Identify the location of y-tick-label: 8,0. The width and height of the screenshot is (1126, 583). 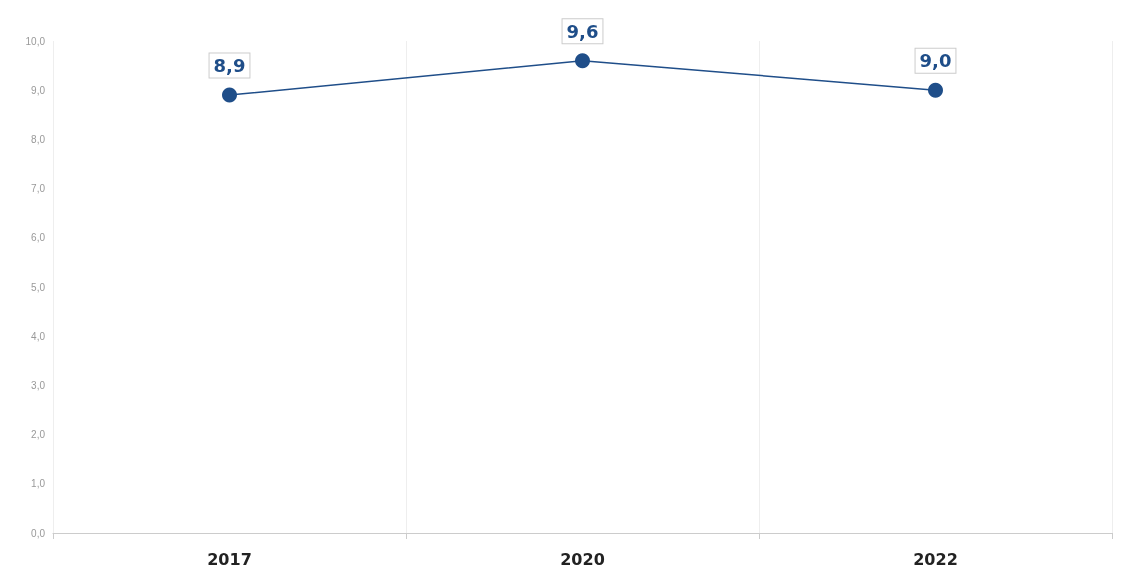
(38, 139).